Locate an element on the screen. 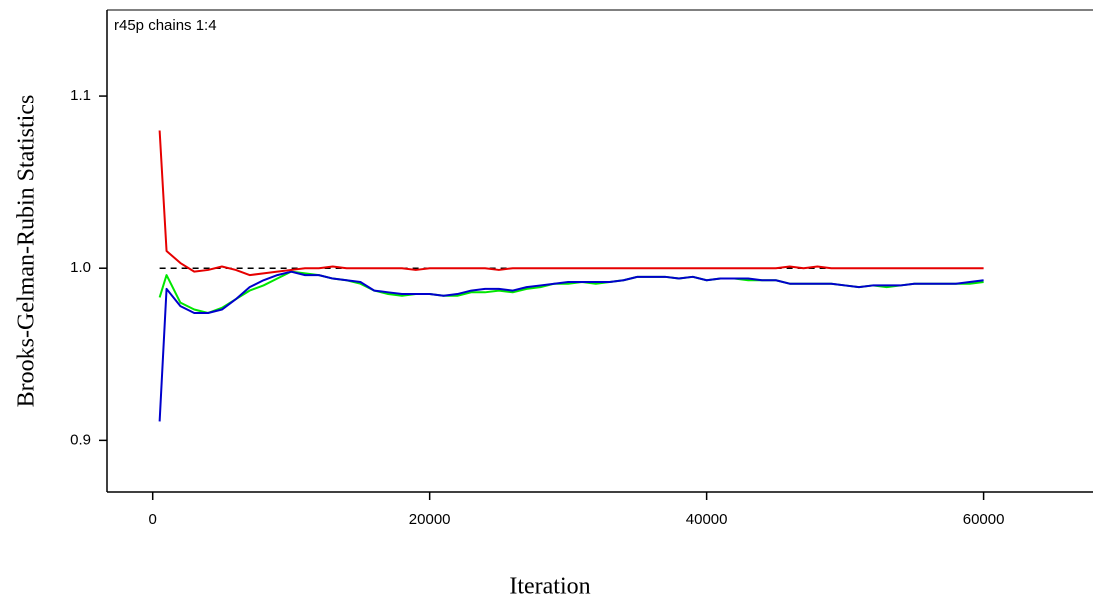 Image resolution: width=1102 pixels, height=603 pixels. y-tick-label: 1.1 is located at coordinates (80, 95).